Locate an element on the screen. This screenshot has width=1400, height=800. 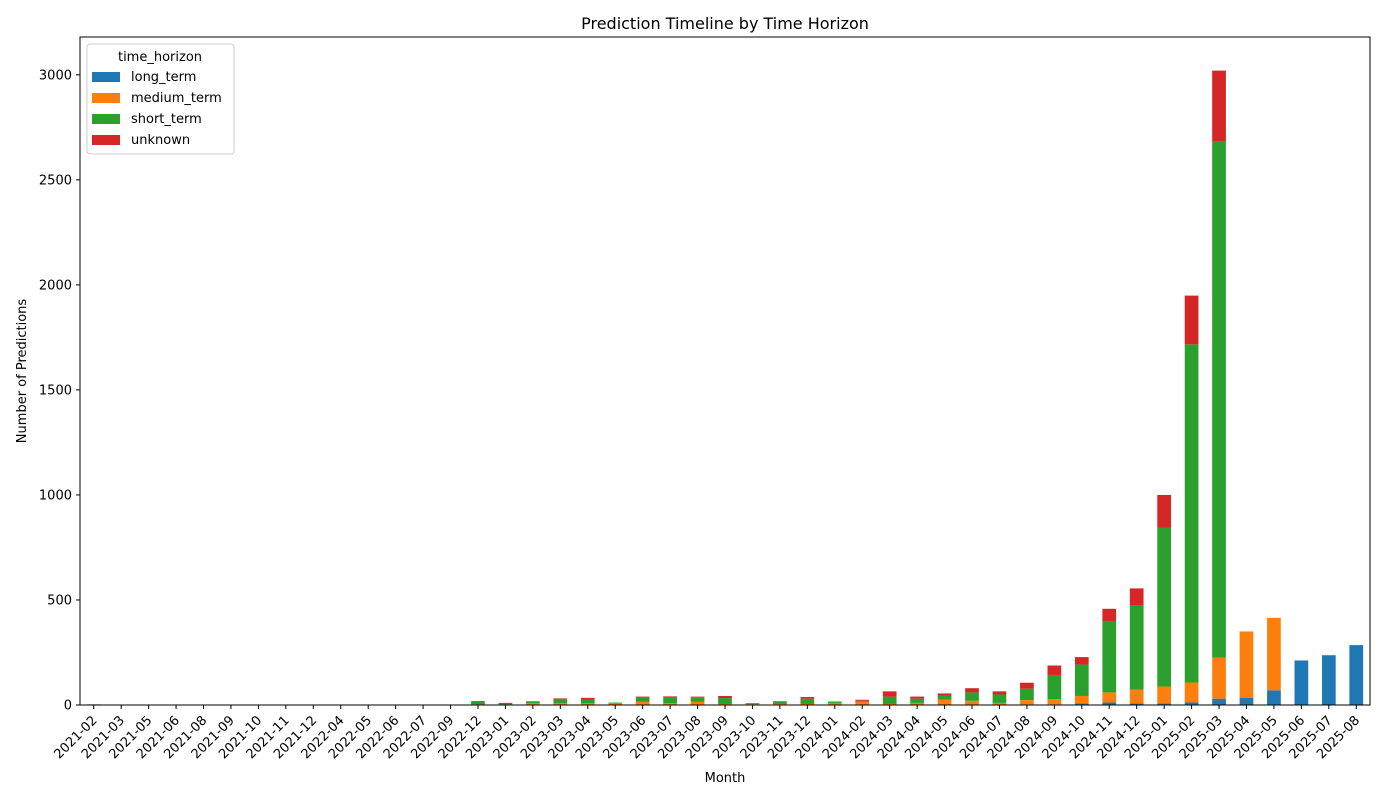
x-axis-label: Month is located at coordinates (725, 778).